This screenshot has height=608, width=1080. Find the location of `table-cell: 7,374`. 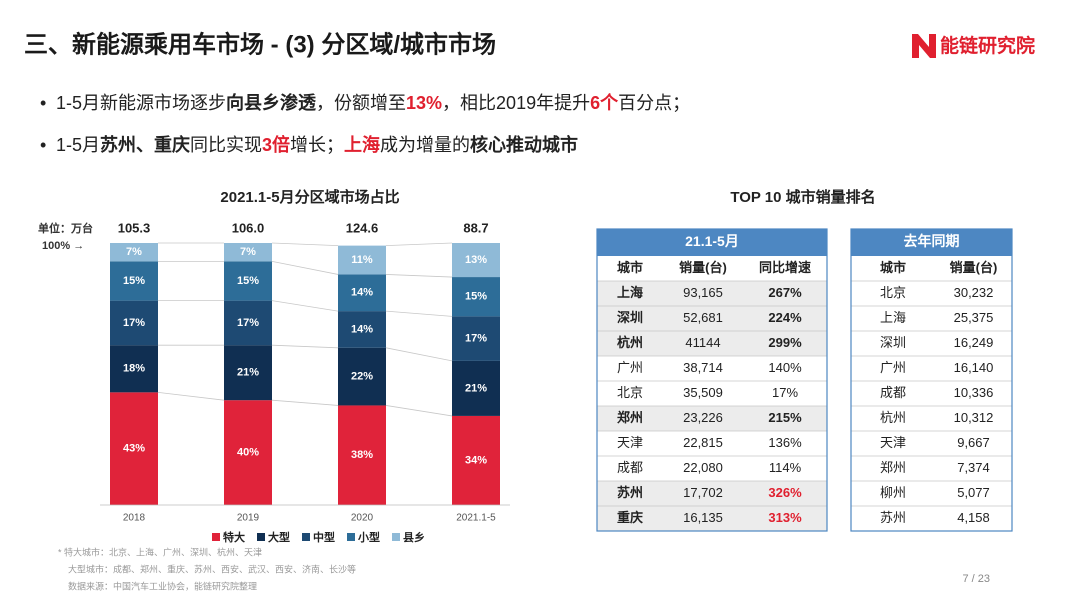

table-cell: 7,374 is located at coordinates (973, 467).